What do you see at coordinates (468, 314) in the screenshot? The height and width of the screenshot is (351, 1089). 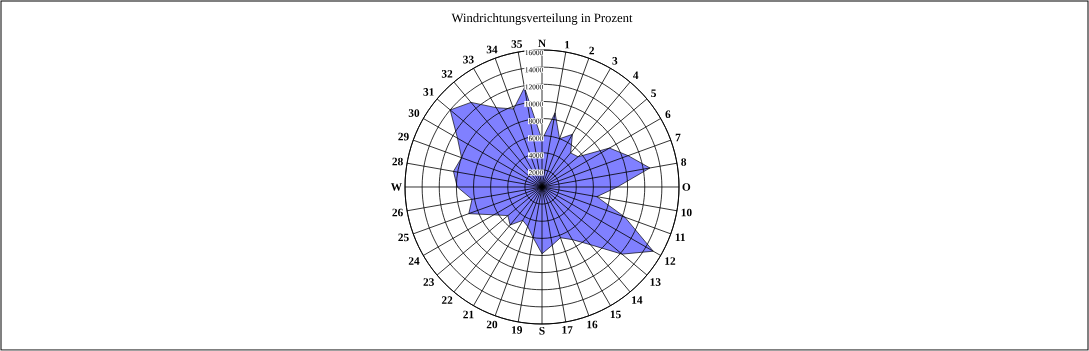 I see `spoke-label: 21` at bounding box center [468, 314].